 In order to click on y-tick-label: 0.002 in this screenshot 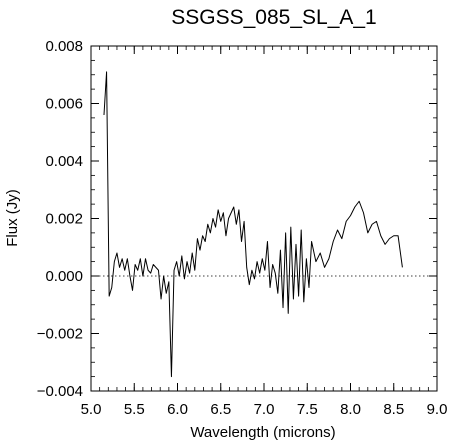, I will do `click(64, 219)`.